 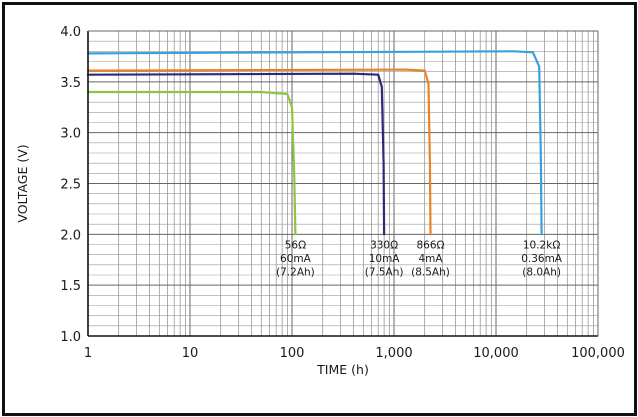 I want to click on annotation-label-4: 10.2kΩ, so click(x=541, y=245).